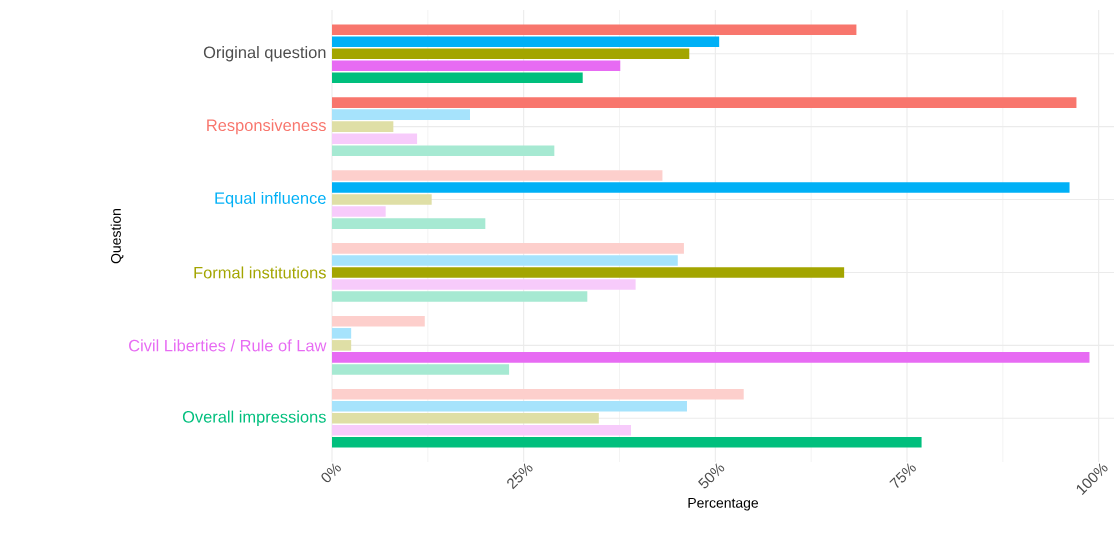  What do you see at coordinates (270, 199) in the screenshot?
I see `y-tick-label: Equal influence` at bounding box center [270, 199].